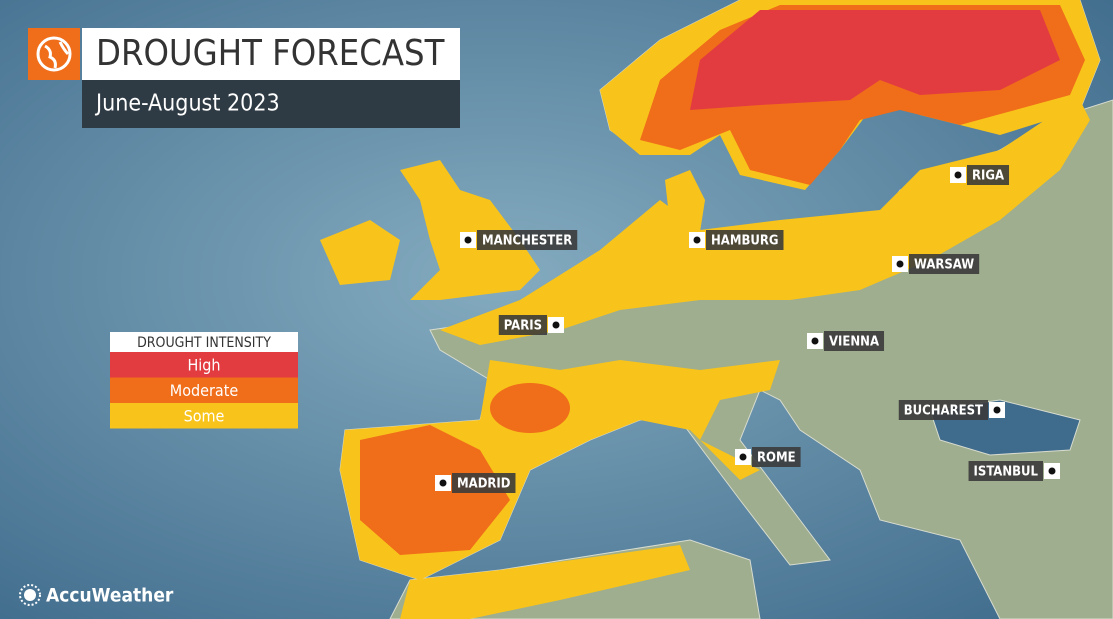 The image size is (1113, 619). I want to click on city: MADRID, so click(475, 483).